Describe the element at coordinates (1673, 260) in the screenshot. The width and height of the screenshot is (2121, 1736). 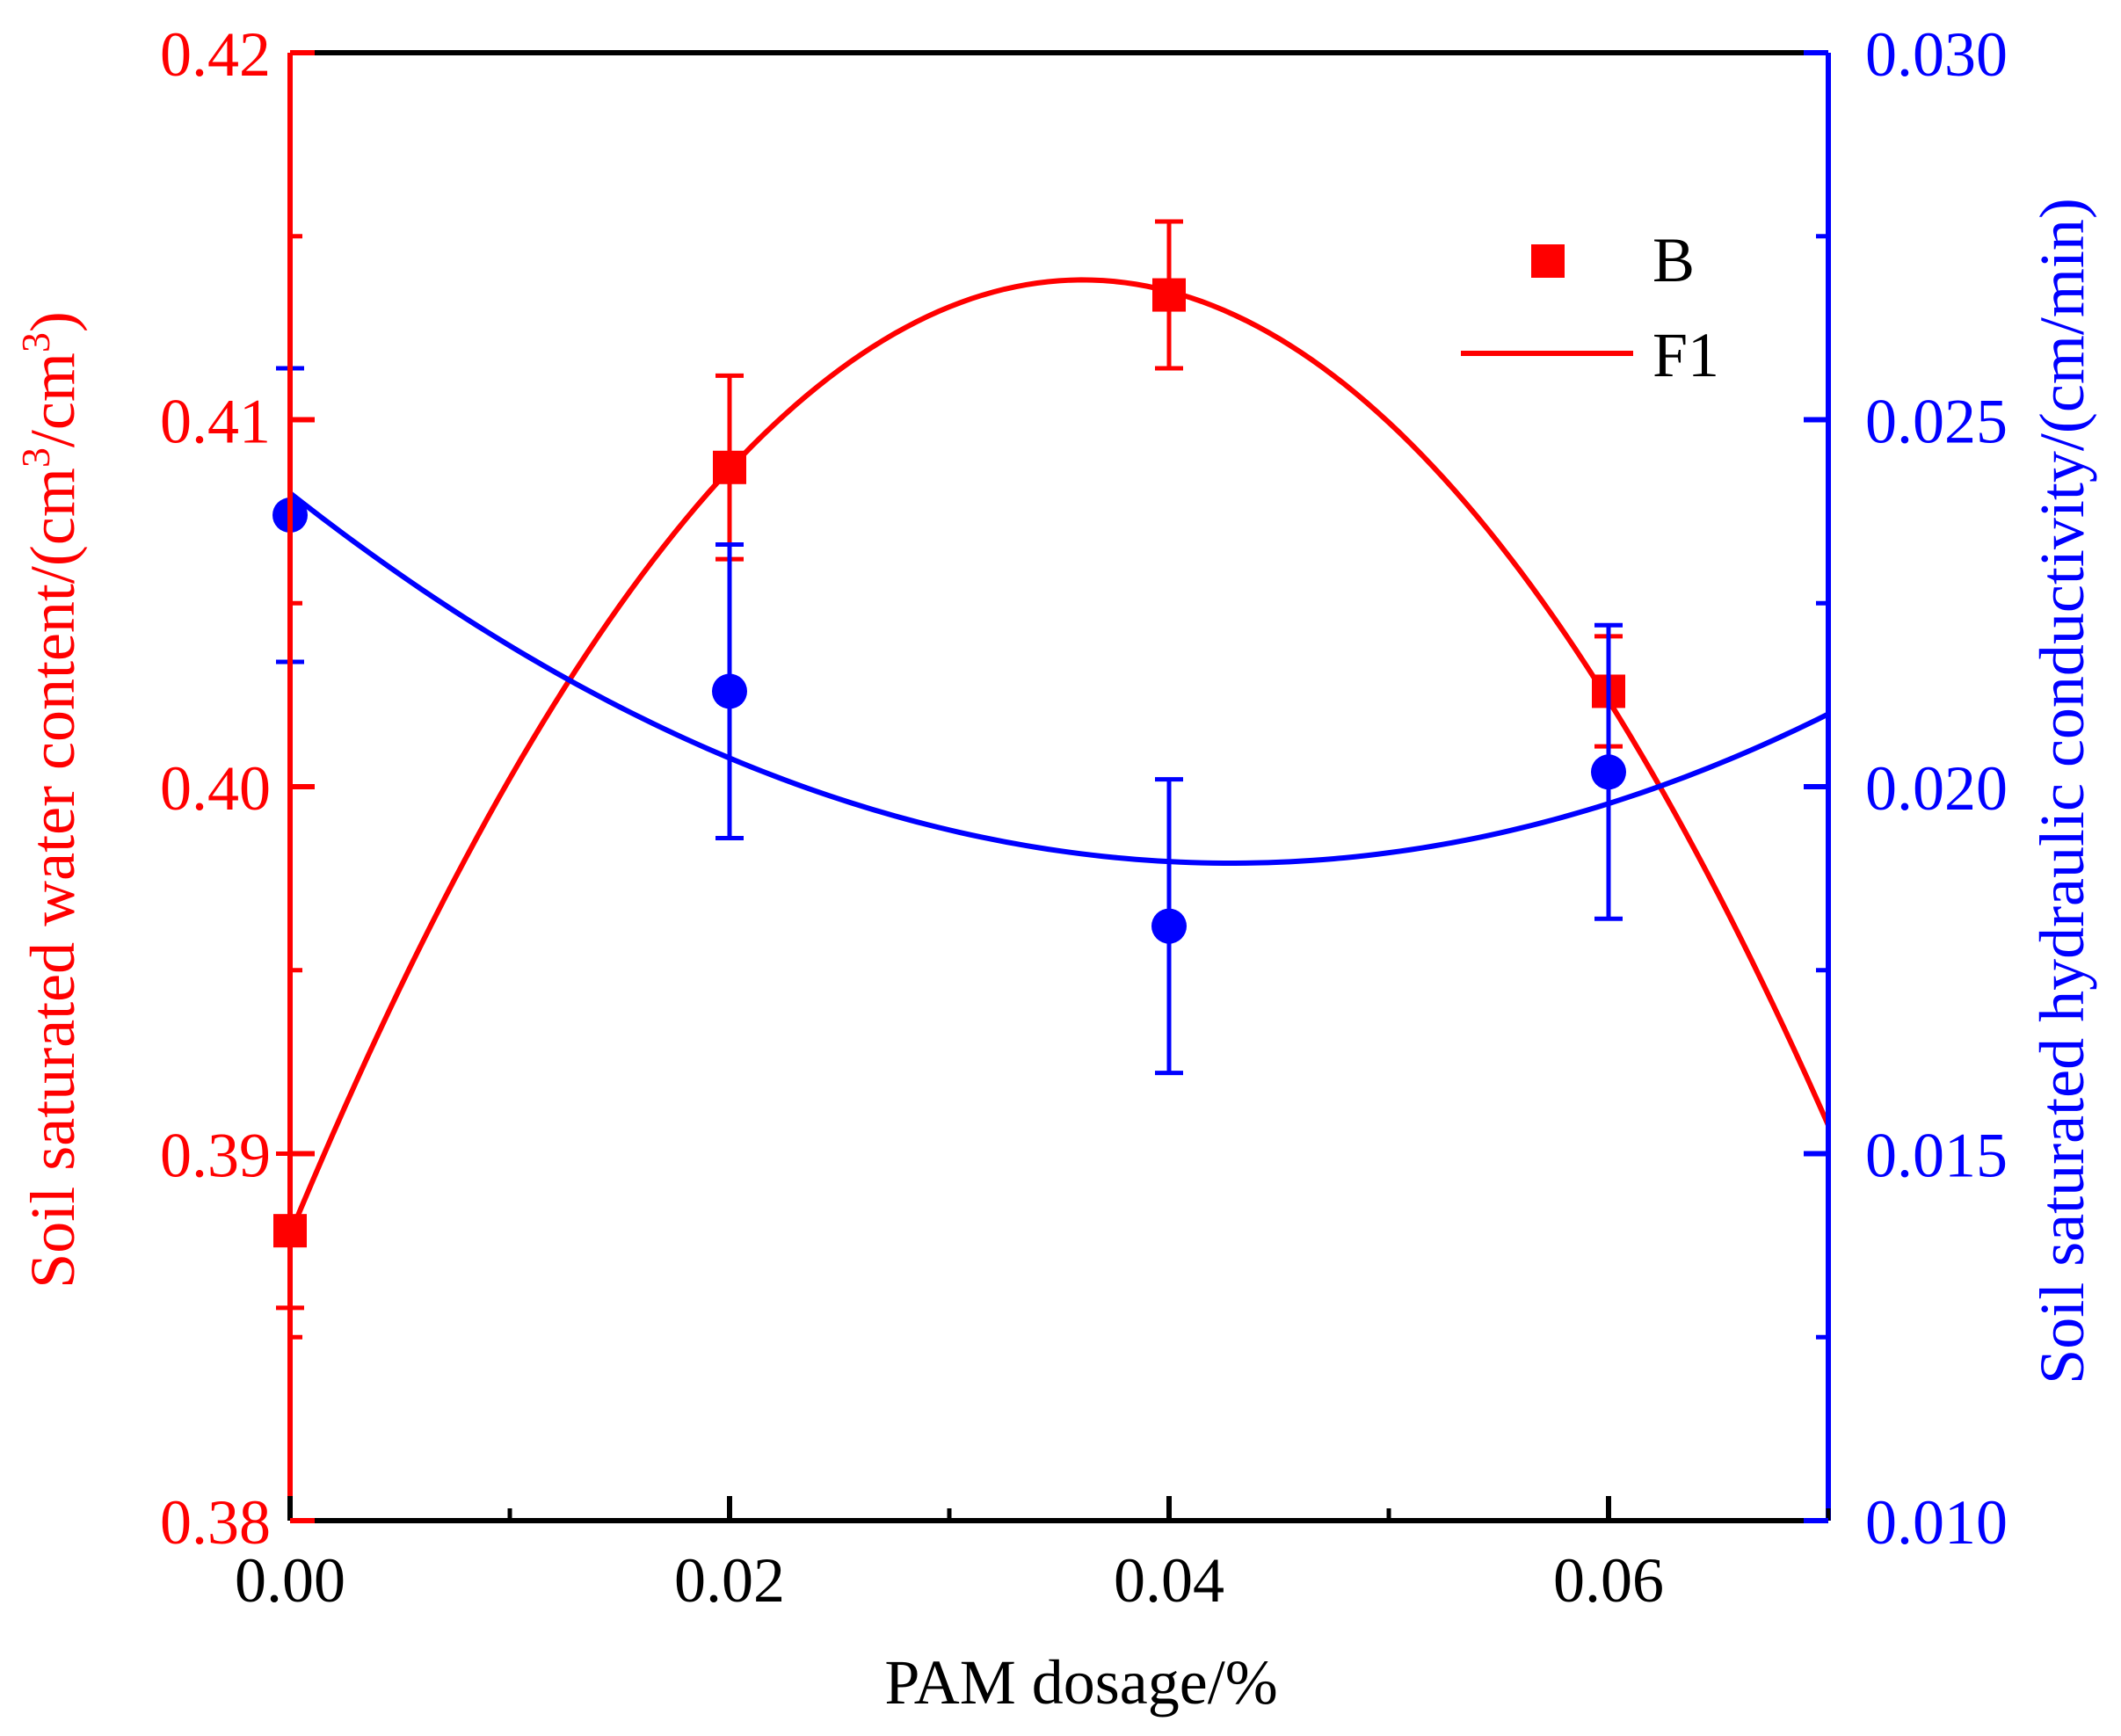
I see `legend-label-b: B` at that location.